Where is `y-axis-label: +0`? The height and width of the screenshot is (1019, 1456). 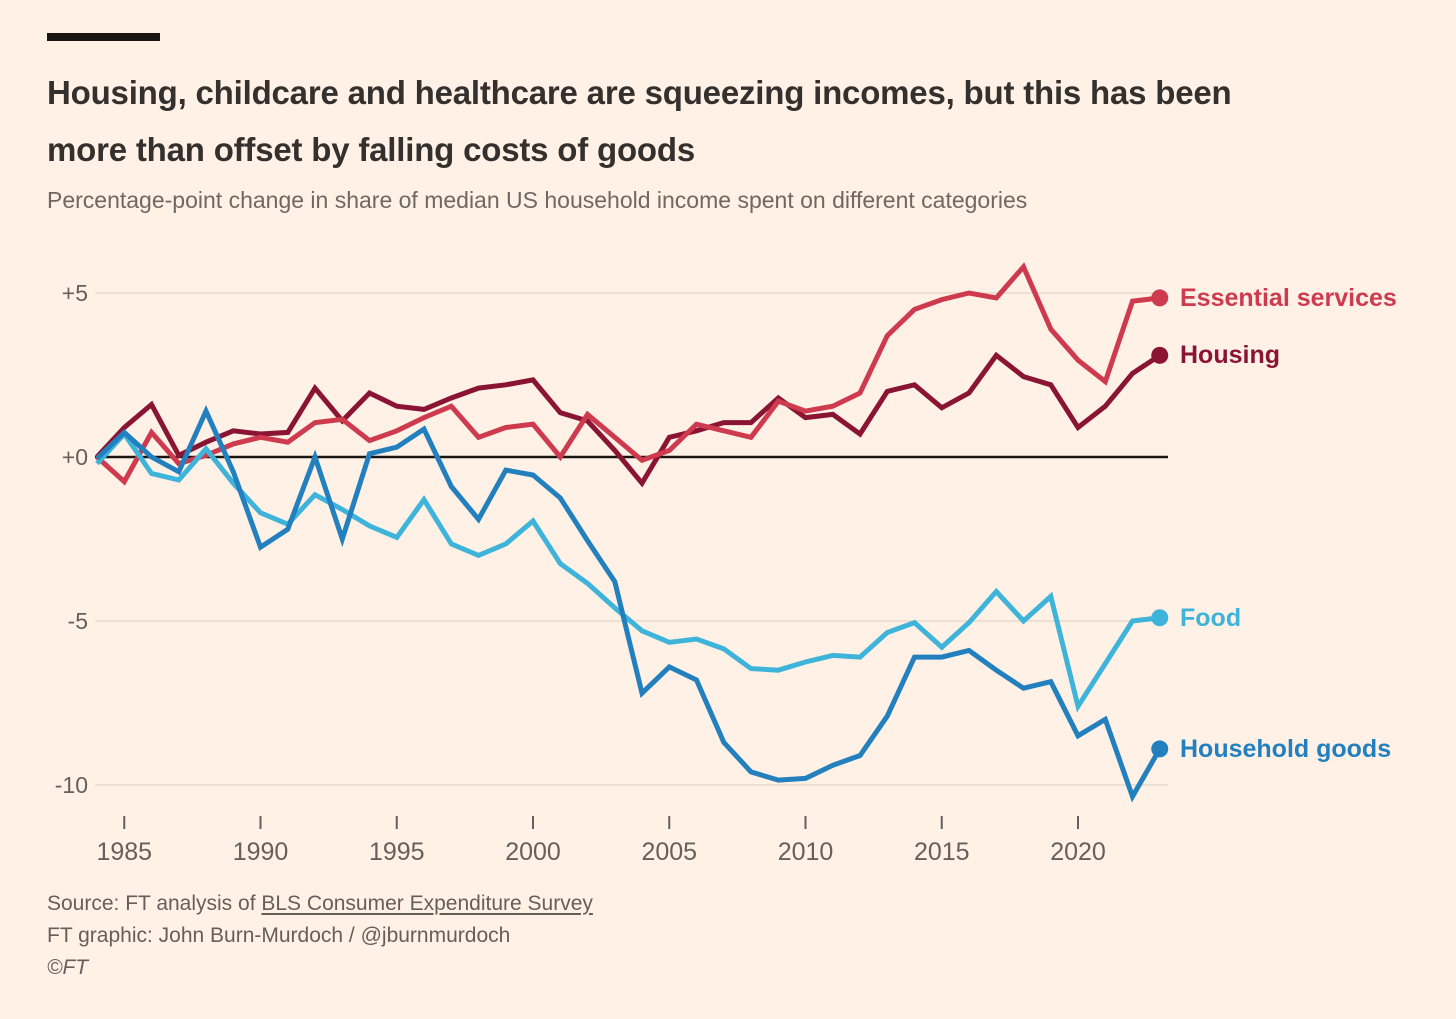
y-axis-label: +0 is located at coordinates (75, 457).